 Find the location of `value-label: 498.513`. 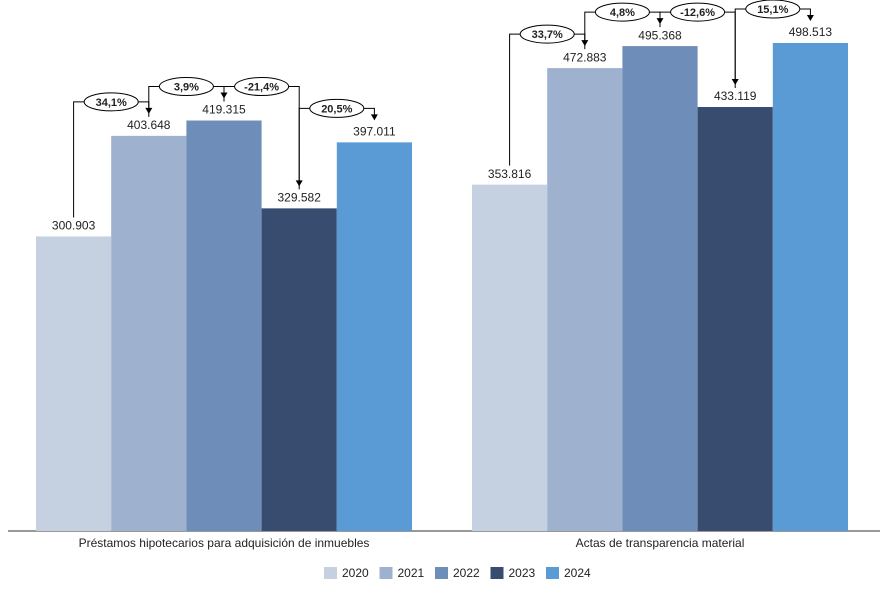

value-label: 498.513 is located at coordinates (811, 32).